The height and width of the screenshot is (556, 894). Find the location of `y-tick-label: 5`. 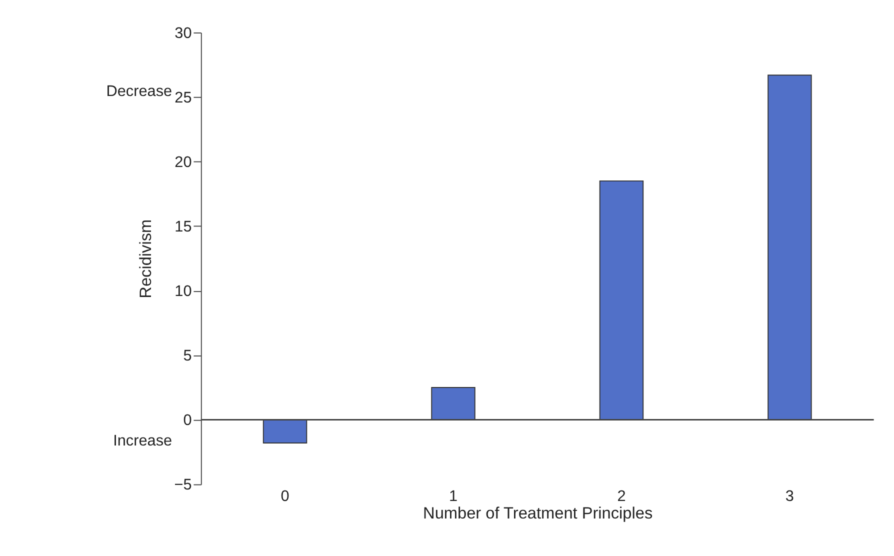

y-tick-label: 5 is located at coordinates (187, 355).